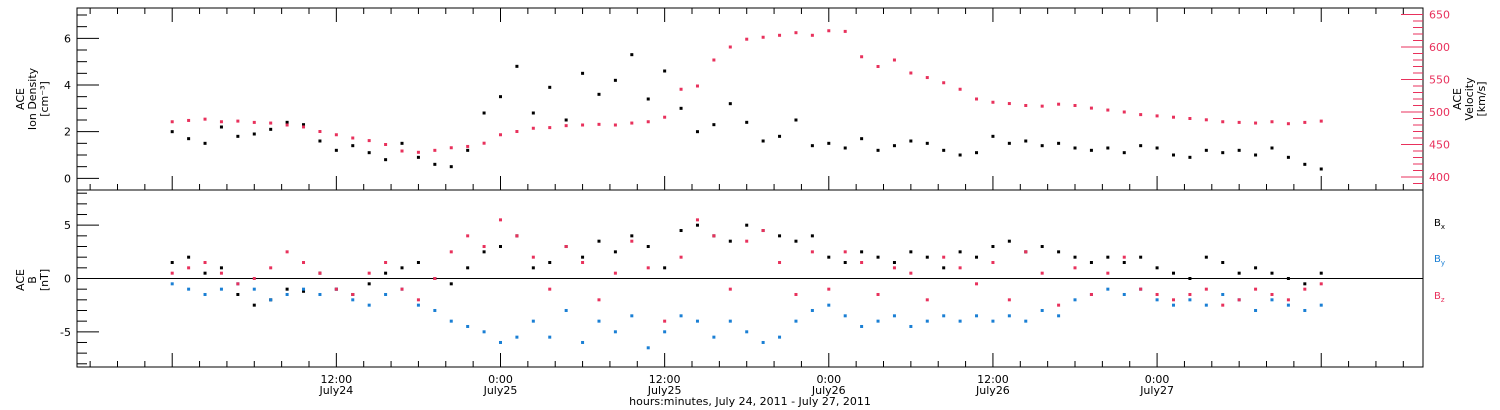  What do you see at coordinates (32, 280) in the screenshot?
I see `bottom-ylabel-line2: B` at bounding box center [32, 280].